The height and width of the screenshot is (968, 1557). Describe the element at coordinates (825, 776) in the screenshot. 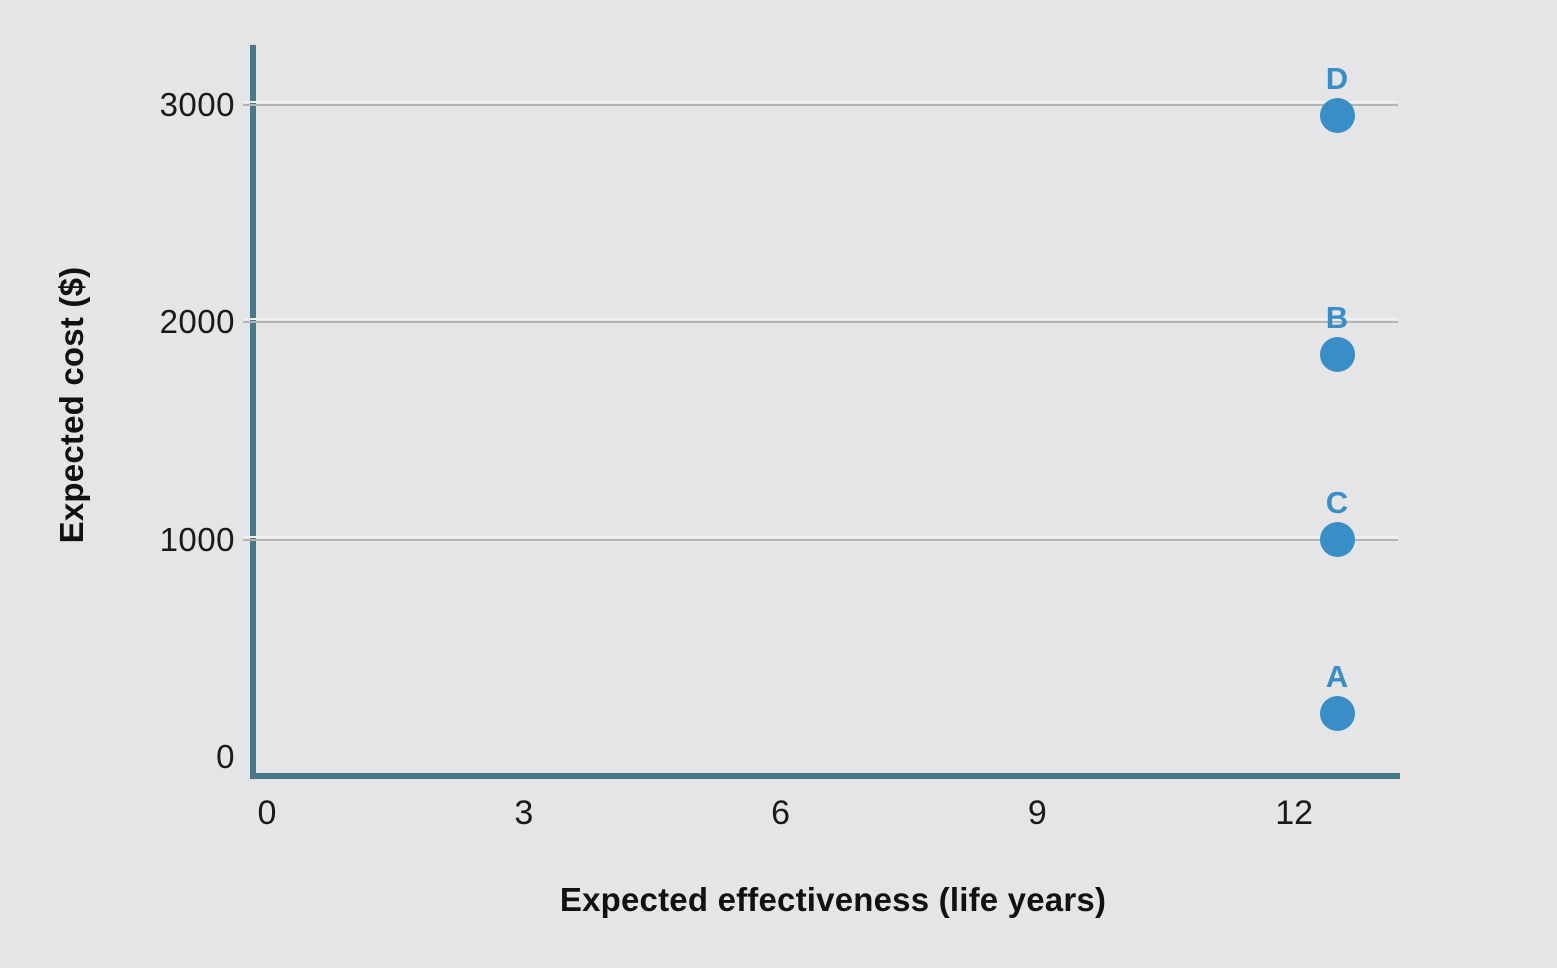

I see `x-axis-line` at that location.